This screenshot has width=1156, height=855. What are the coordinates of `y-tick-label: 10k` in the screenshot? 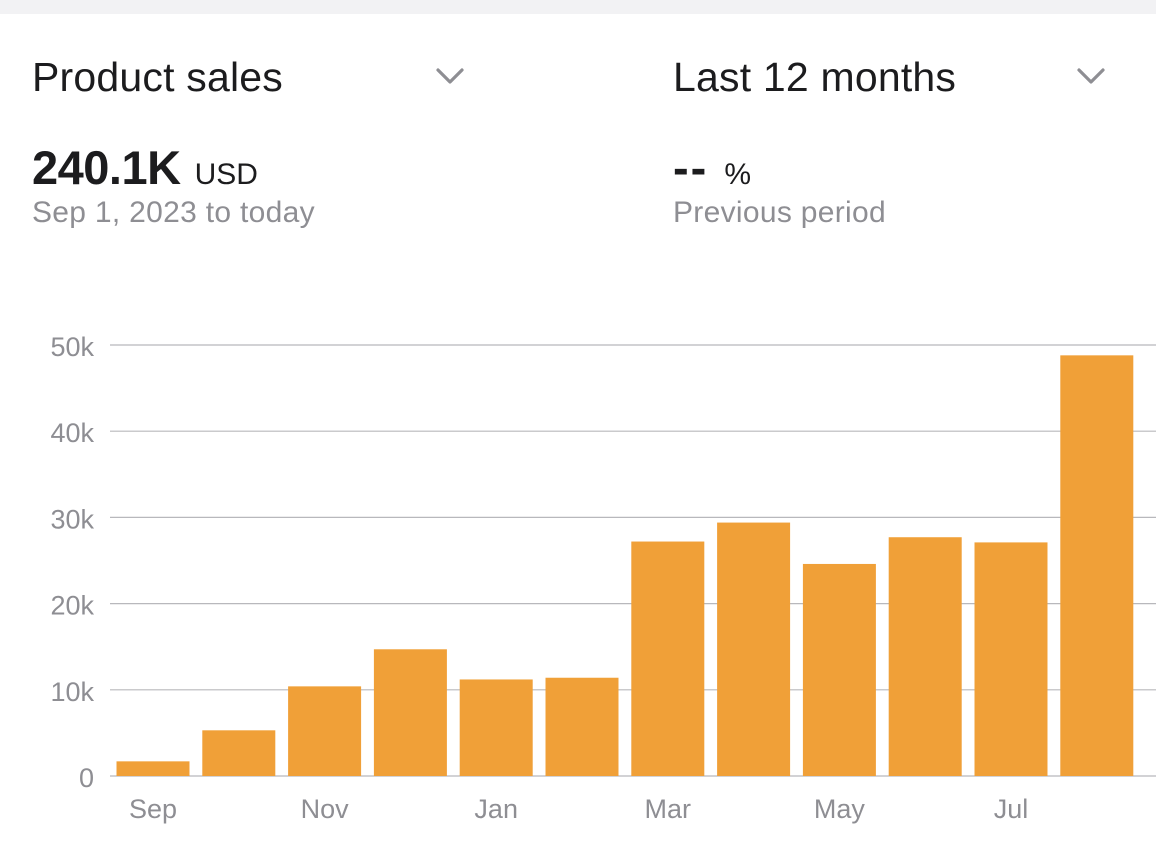 It's located at (72, 692).